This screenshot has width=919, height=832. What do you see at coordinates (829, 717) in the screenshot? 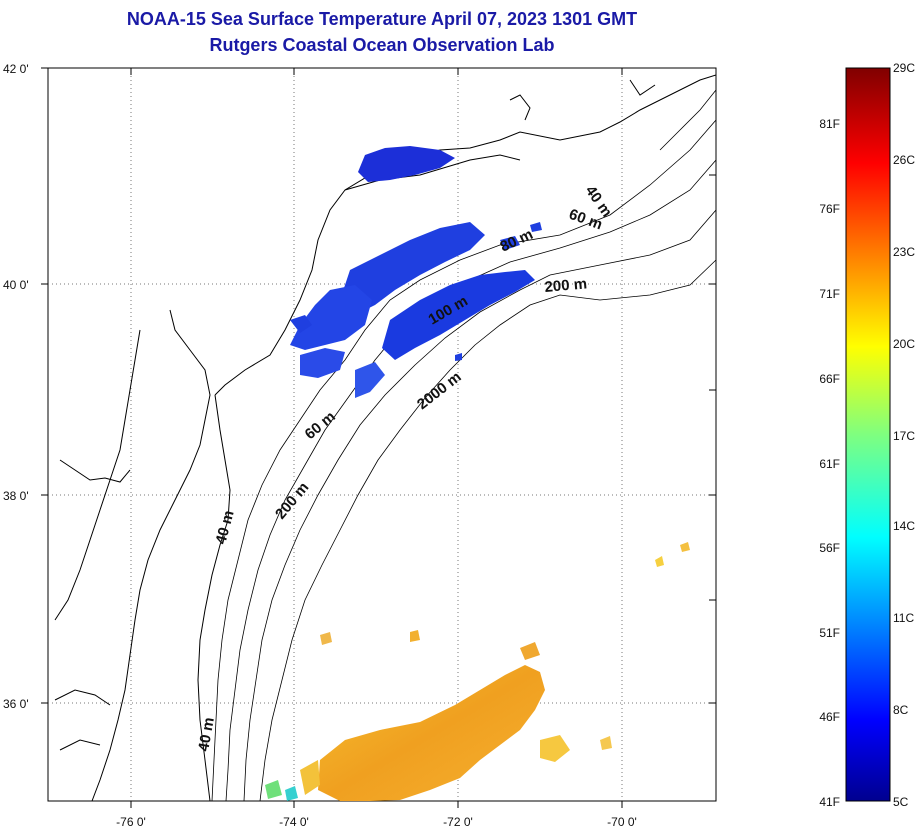
I see `fahrenheit-label: 46F` at bounding box center [829, 717].